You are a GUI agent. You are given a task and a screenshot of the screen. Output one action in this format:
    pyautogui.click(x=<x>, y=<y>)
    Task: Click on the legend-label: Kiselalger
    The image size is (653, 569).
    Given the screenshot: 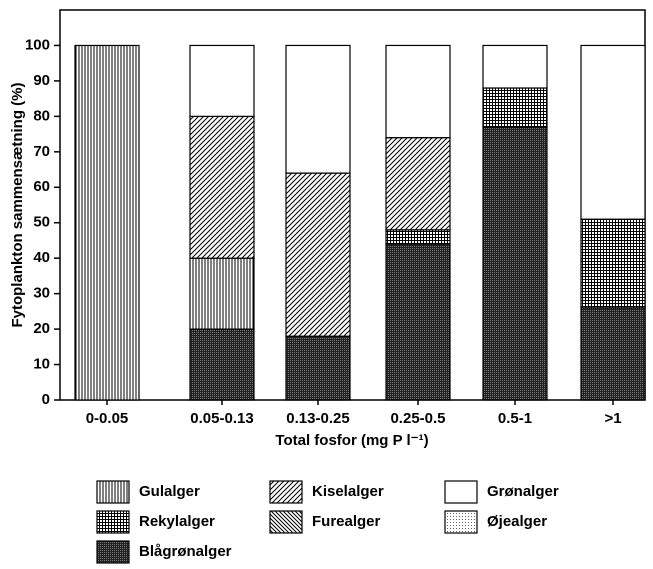 What is the action you would take?
    pyautogui.click(x=348, y=491)
    